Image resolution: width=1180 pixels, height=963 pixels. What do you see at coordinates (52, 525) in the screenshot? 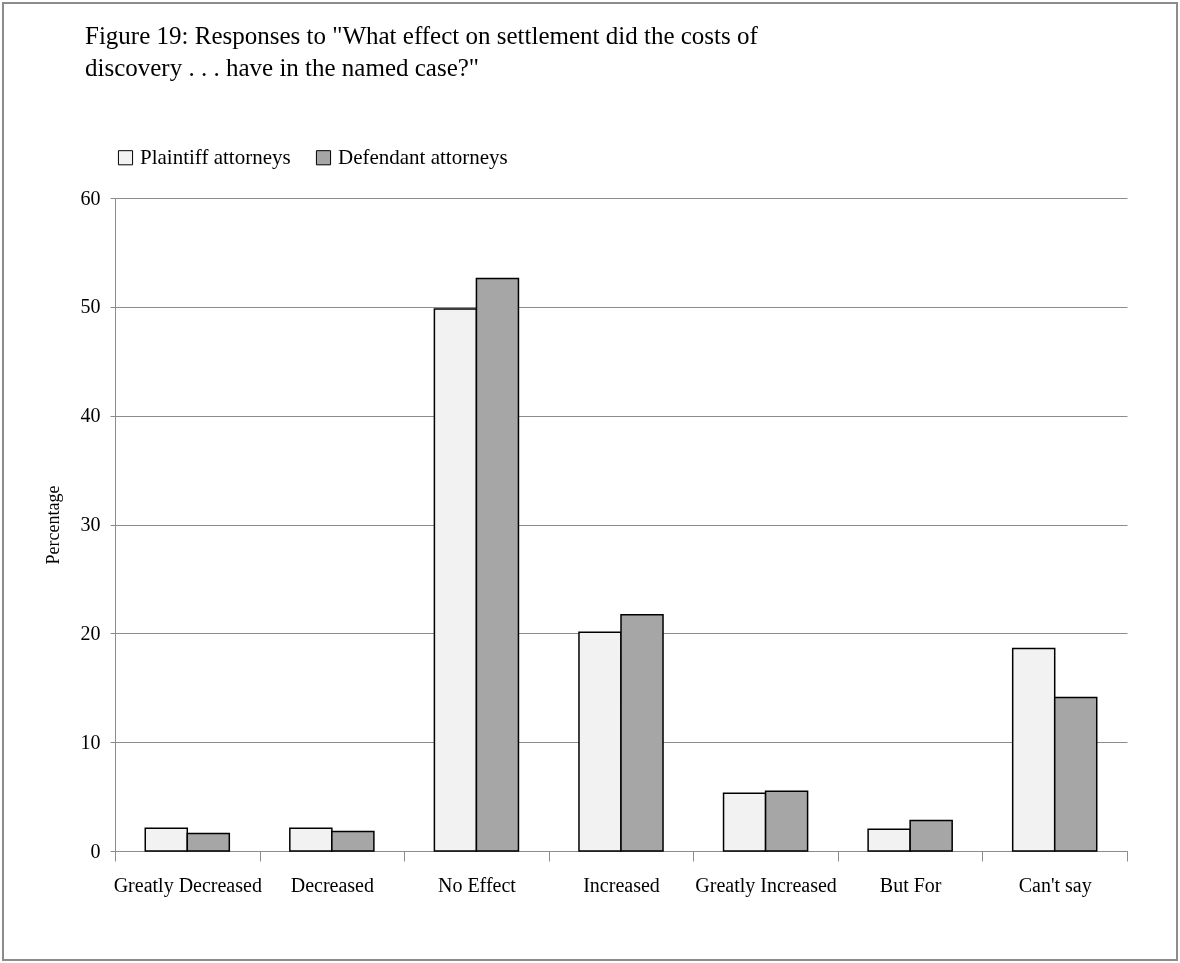
I see `y-axis-title: Percentage` at bounding box center [52, 525].